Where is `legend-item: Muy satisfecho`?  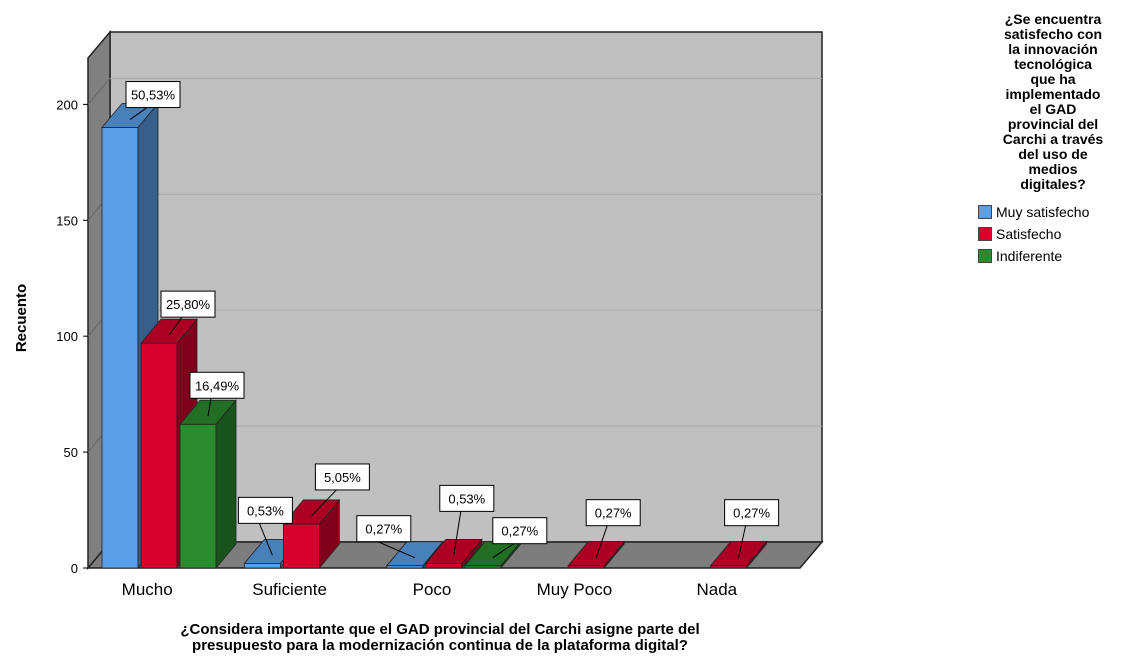
legend-item: Muy satisfecho is located at coordinates (1053, 211).